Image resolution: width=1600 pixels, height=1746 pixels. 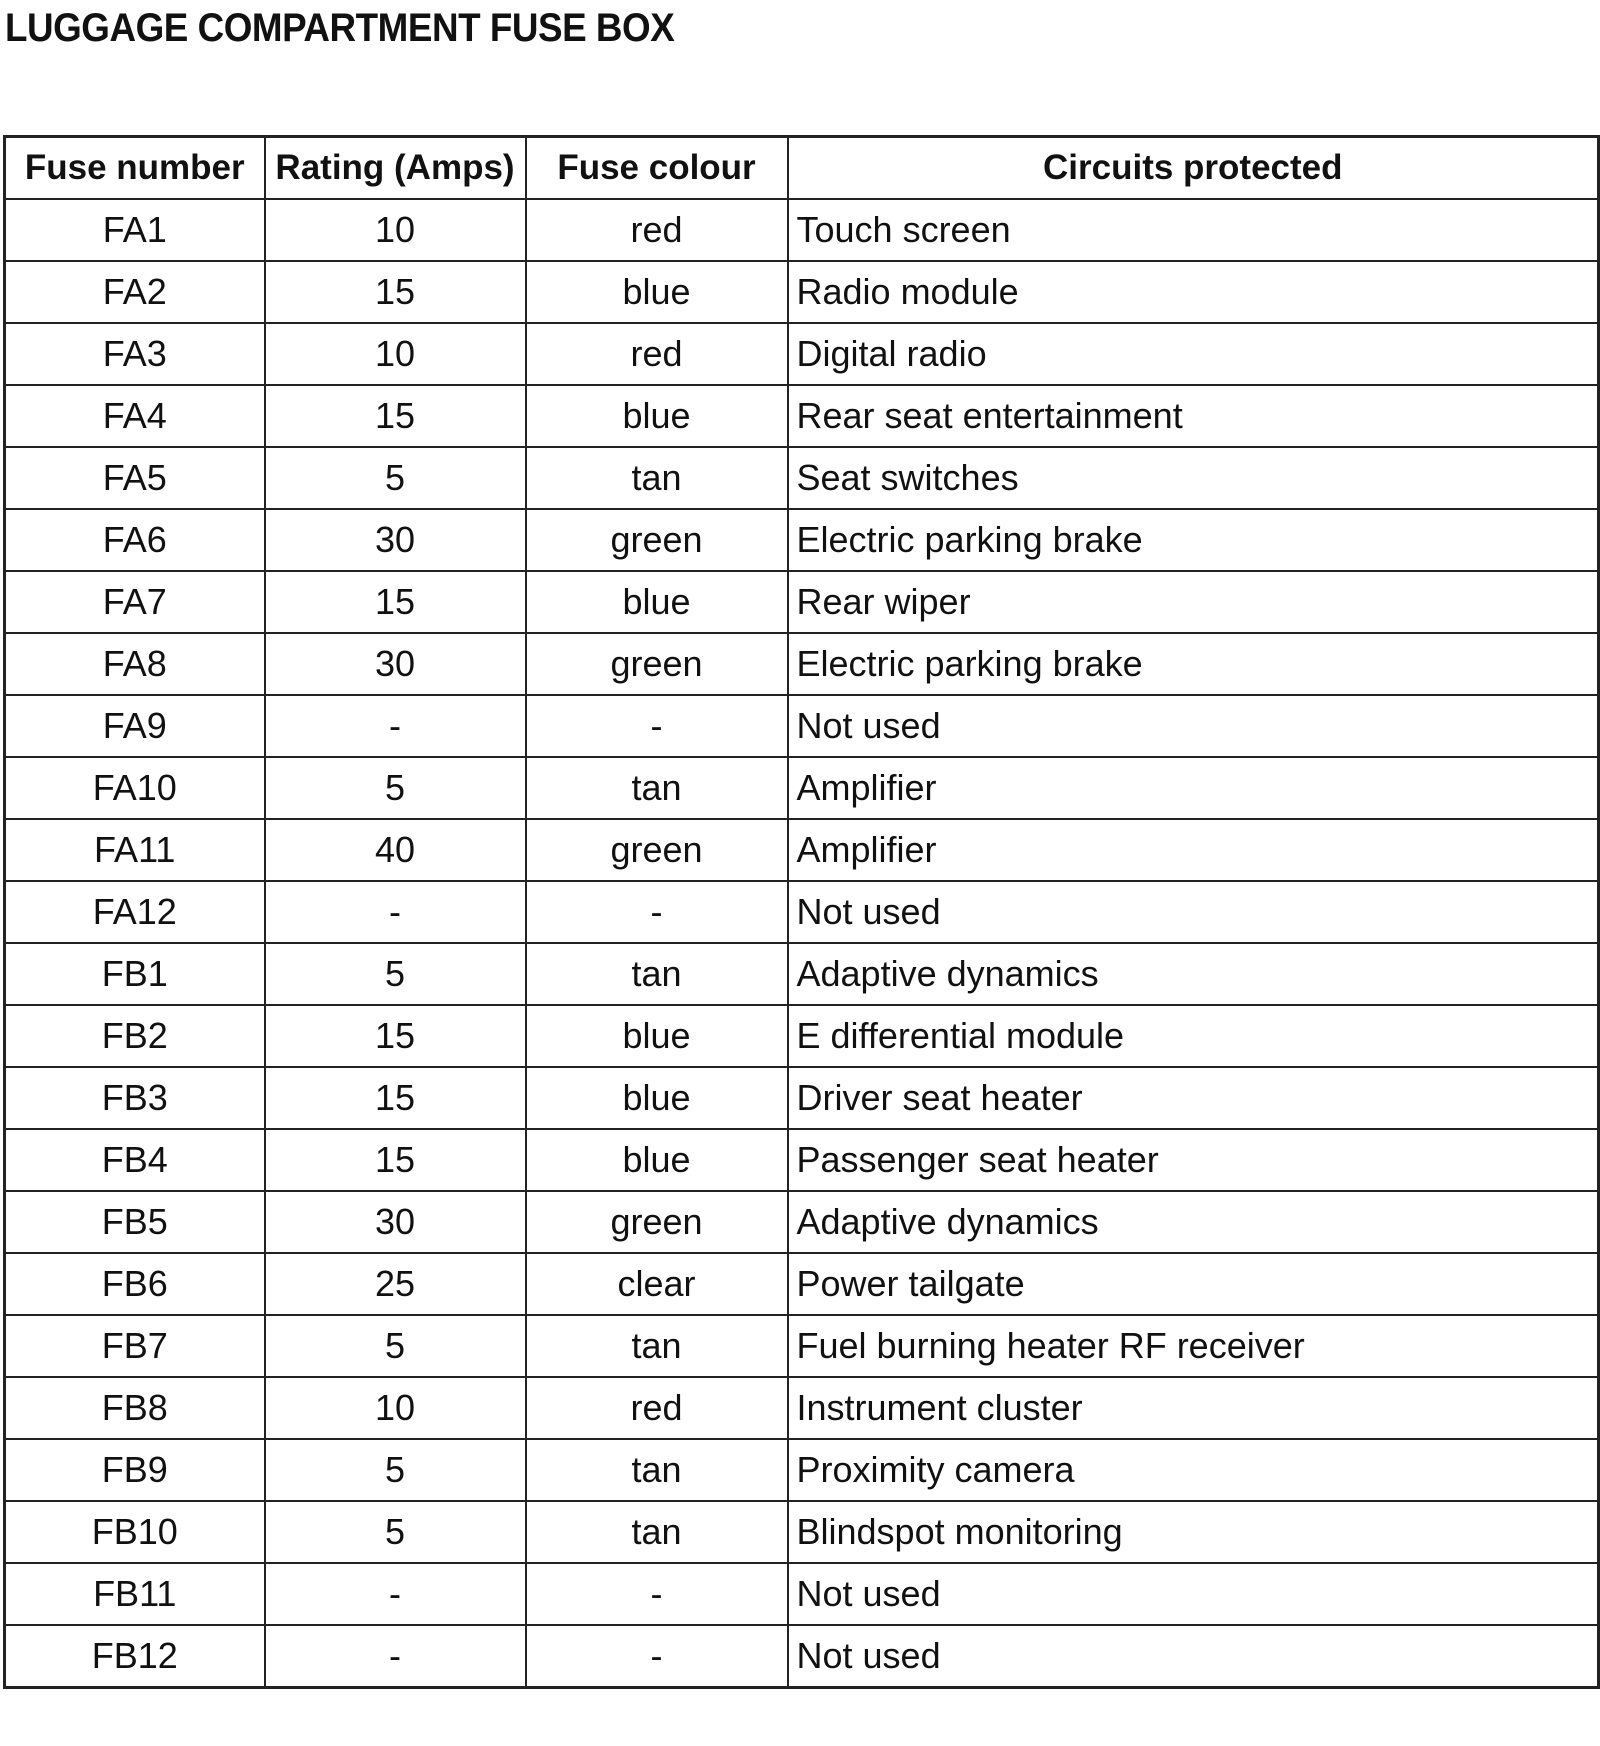 What do you see at coordinates (134, 416) in the screenshot?
I see `table-cell: FA4` at bounding box center [134, 416].